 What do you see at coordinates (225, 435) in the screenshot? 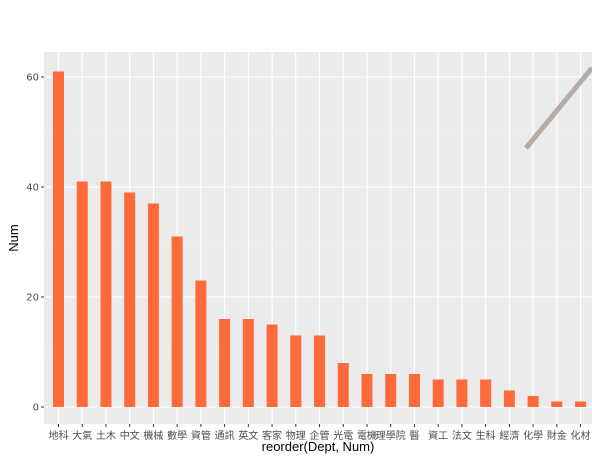
I see `x-tick-label: 通訊` at bounding box center [225, 435].